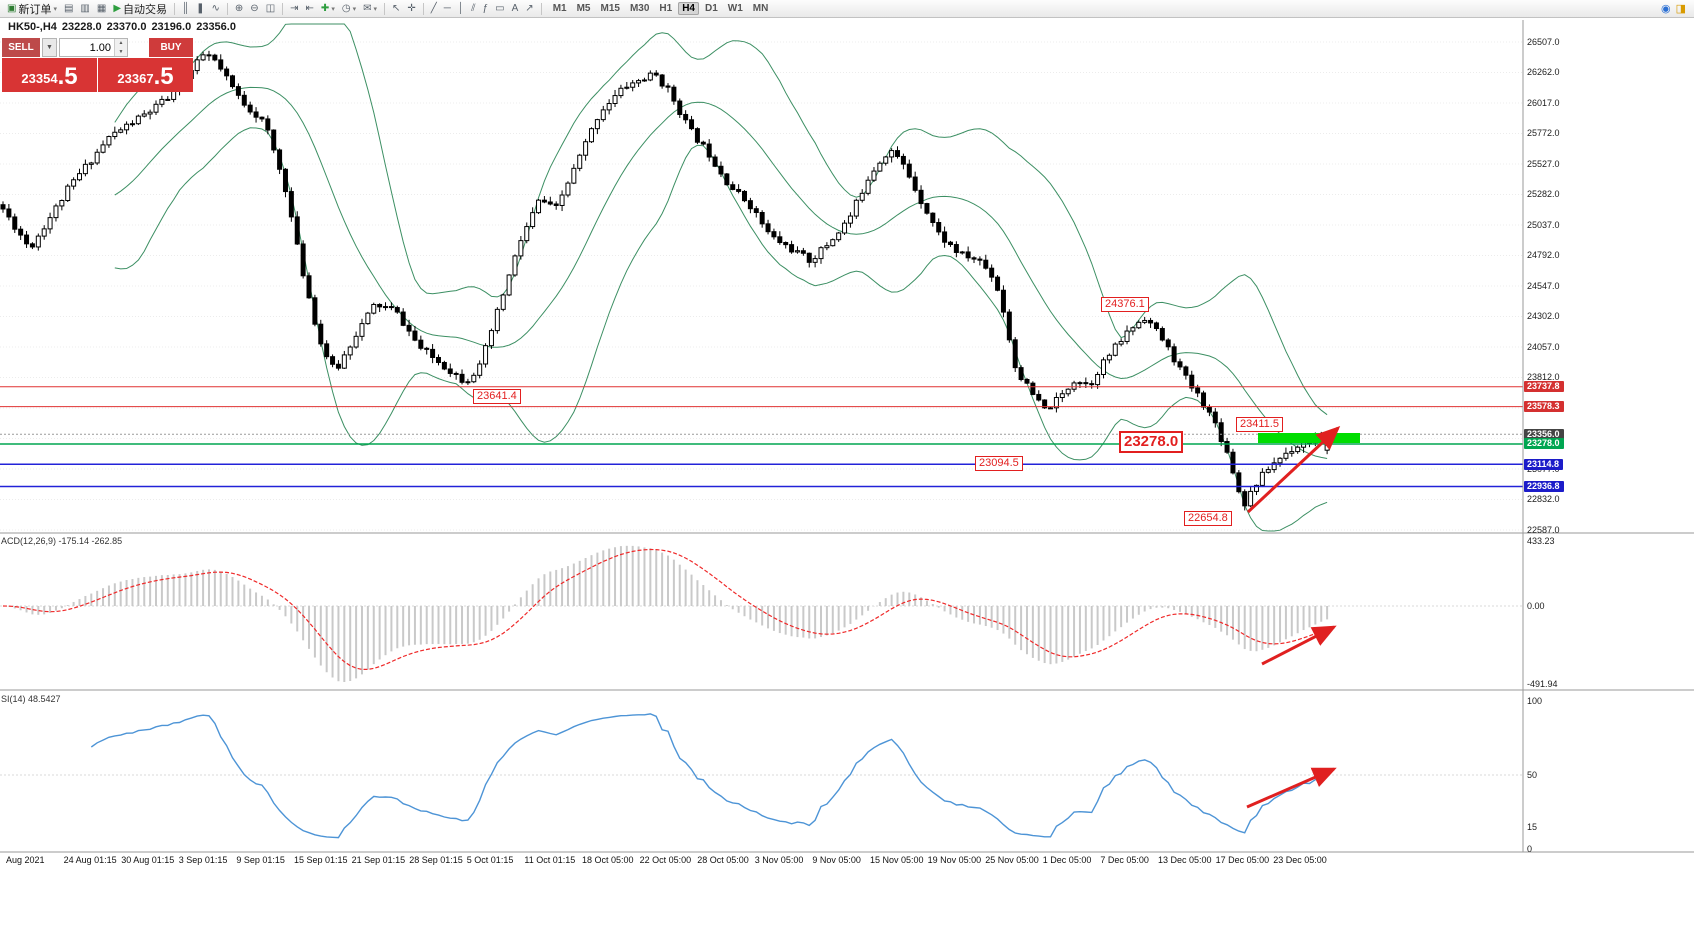 Image resolution: width=1694 pixels, height=934 pixels. I want to click on buy-price-main: 23367, so click(135, 78).